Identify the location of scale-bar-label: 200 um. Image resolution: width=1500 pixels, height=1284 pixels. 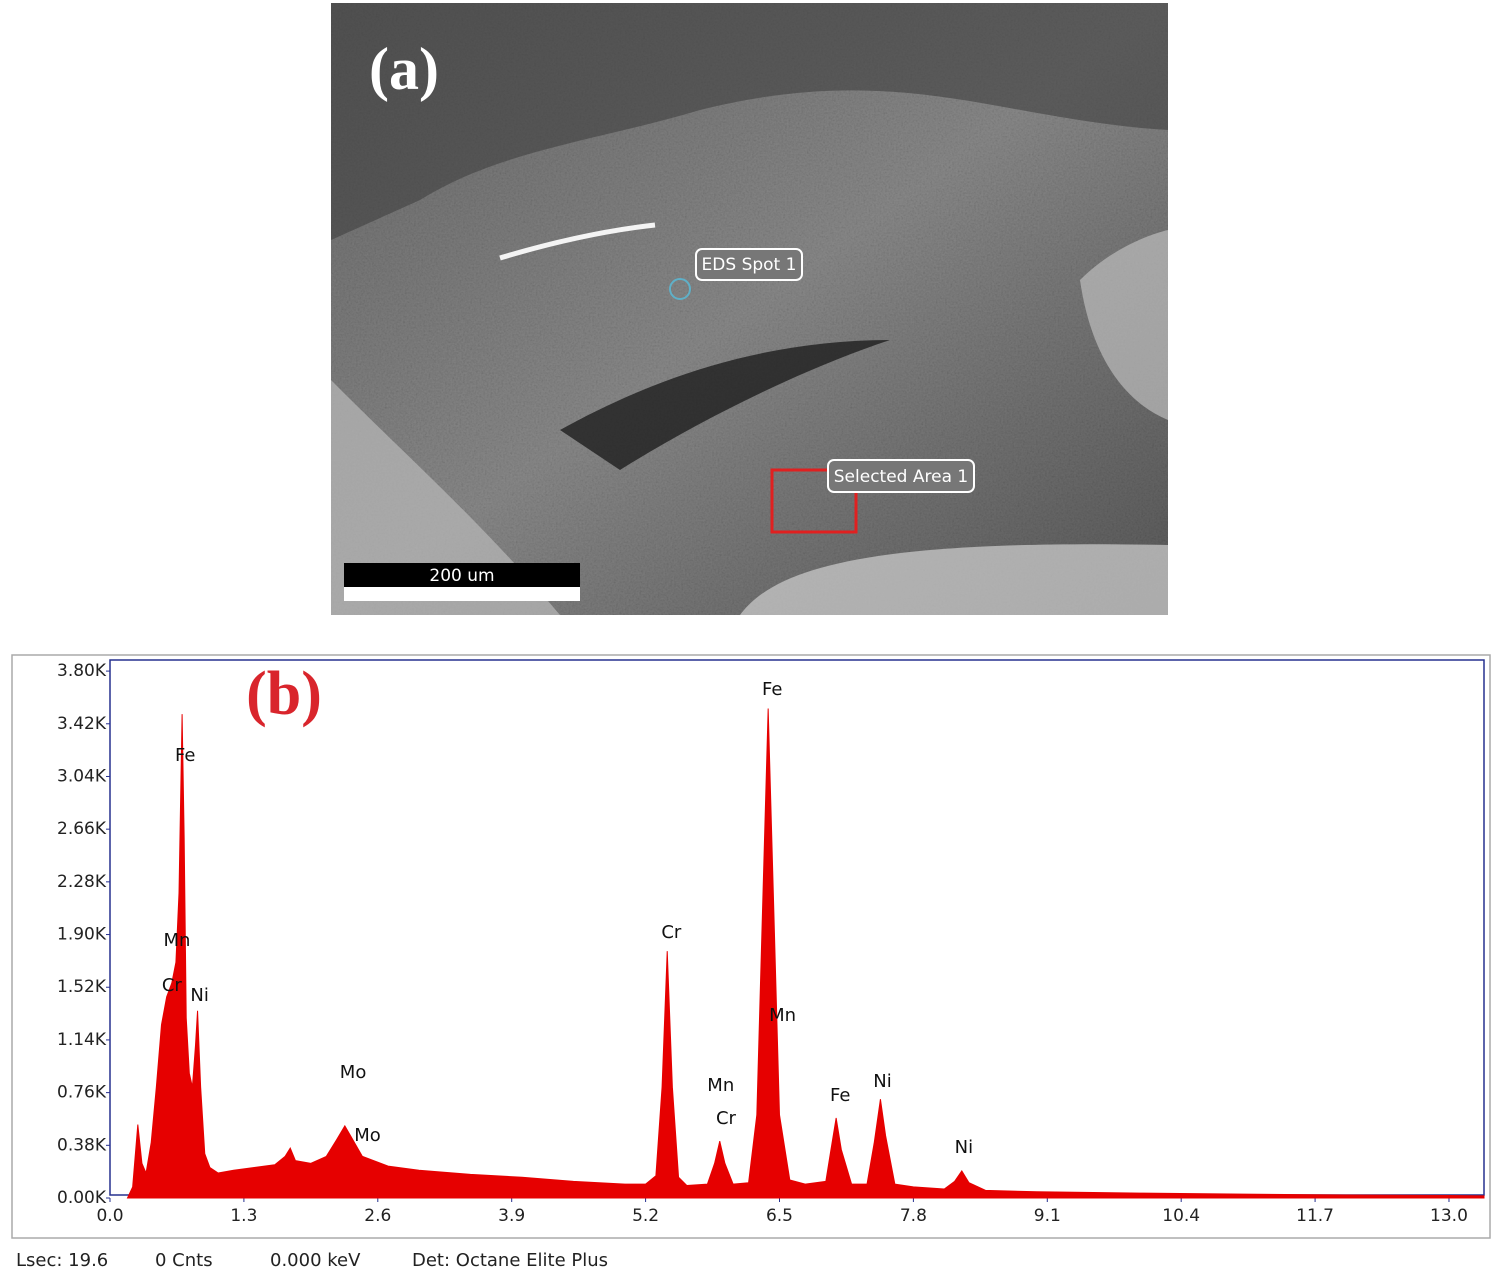
(461, 576).